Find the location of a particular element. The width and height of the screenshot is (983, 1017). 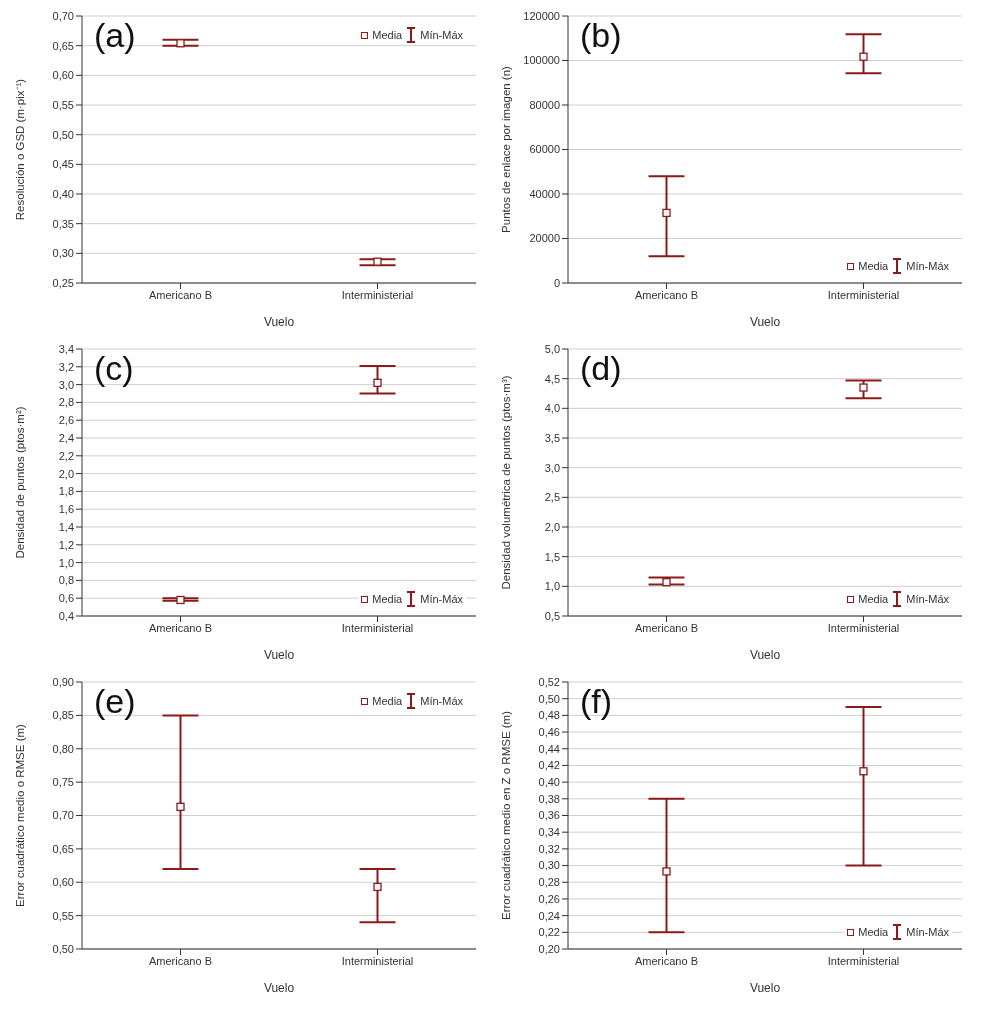

annotation: (a) is located at coordinates (115, 35).